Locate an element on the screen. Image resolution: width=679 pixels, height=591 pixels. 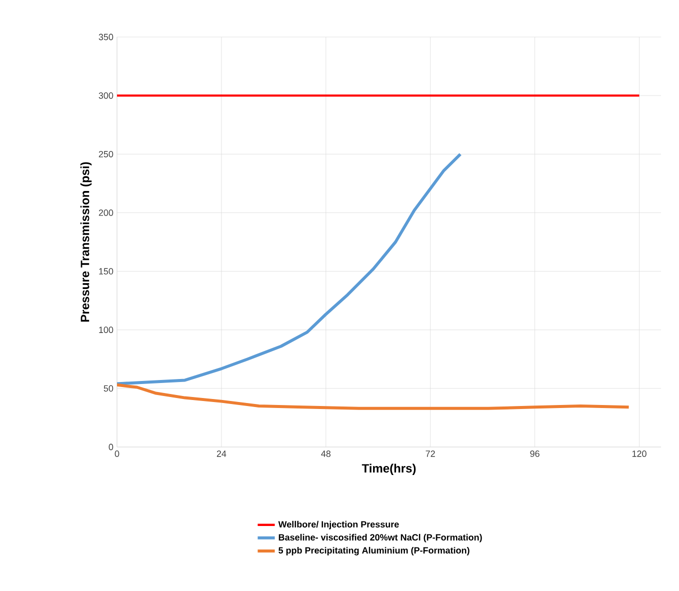
y-tick-label: 0 is located at coordinates (111, 447).